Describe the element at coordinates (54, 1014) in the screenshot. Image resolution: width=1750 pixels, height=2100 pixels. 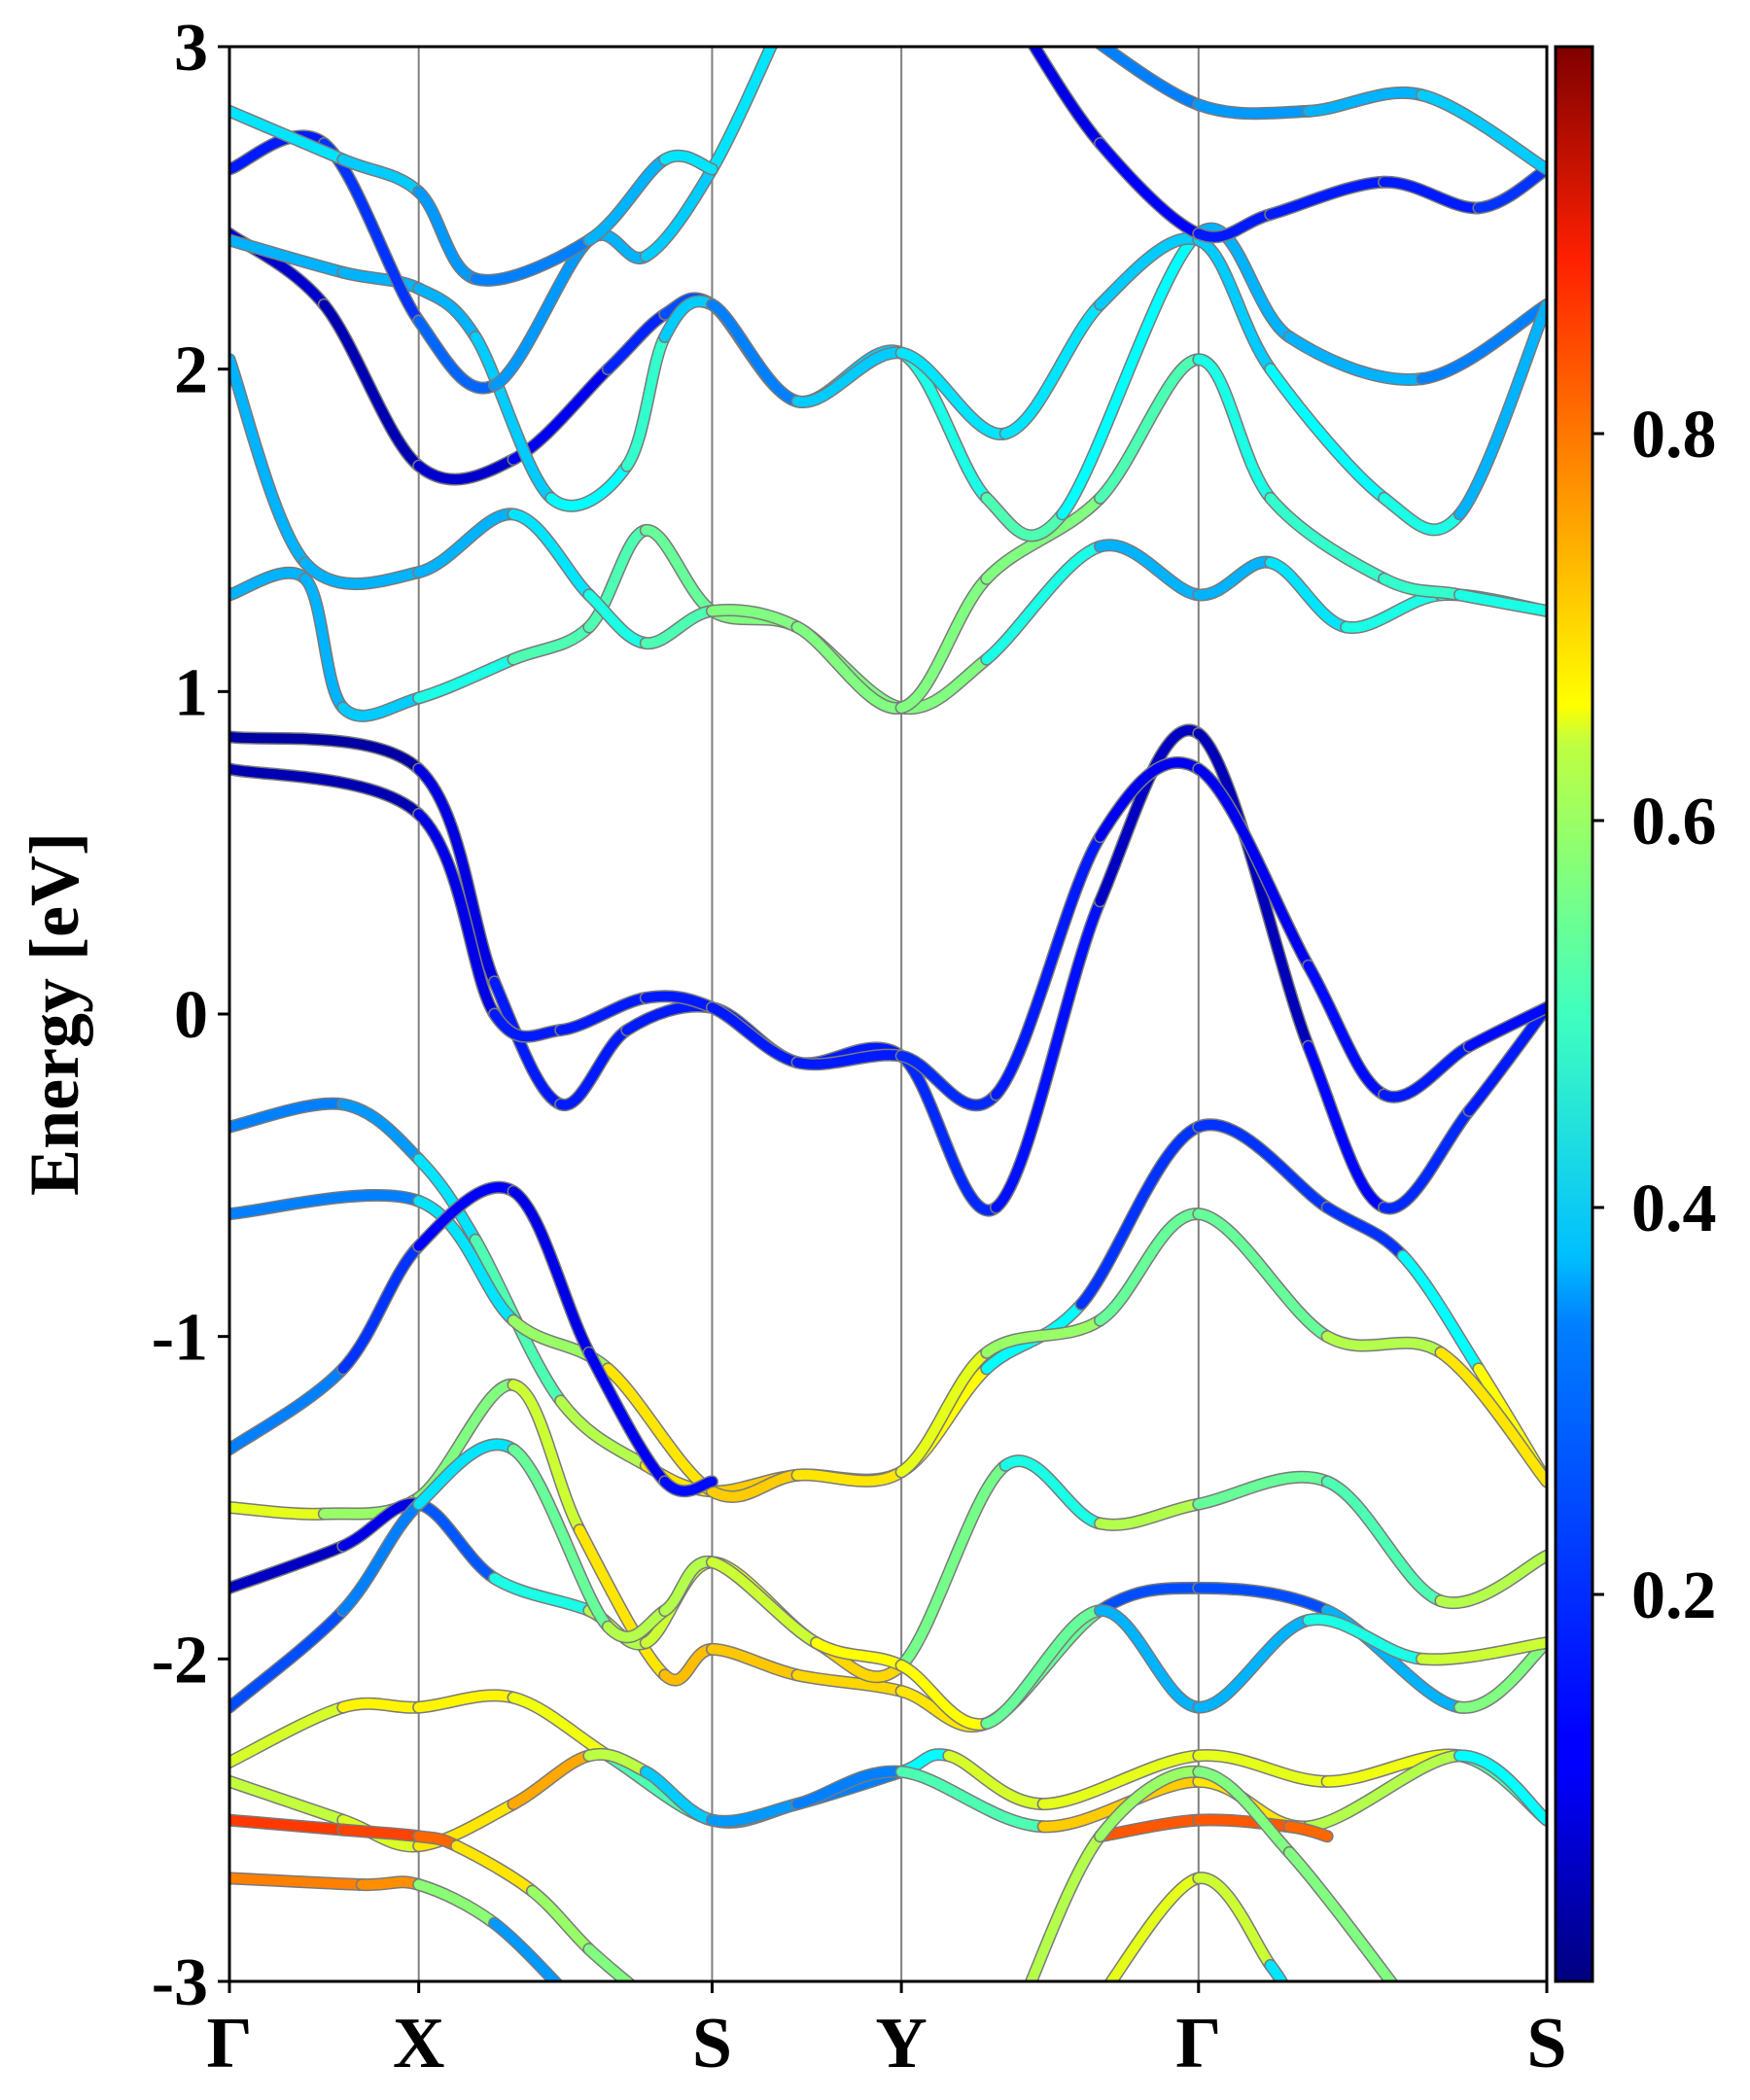
I see `y-axis-label: Energy [eV]` at that location.